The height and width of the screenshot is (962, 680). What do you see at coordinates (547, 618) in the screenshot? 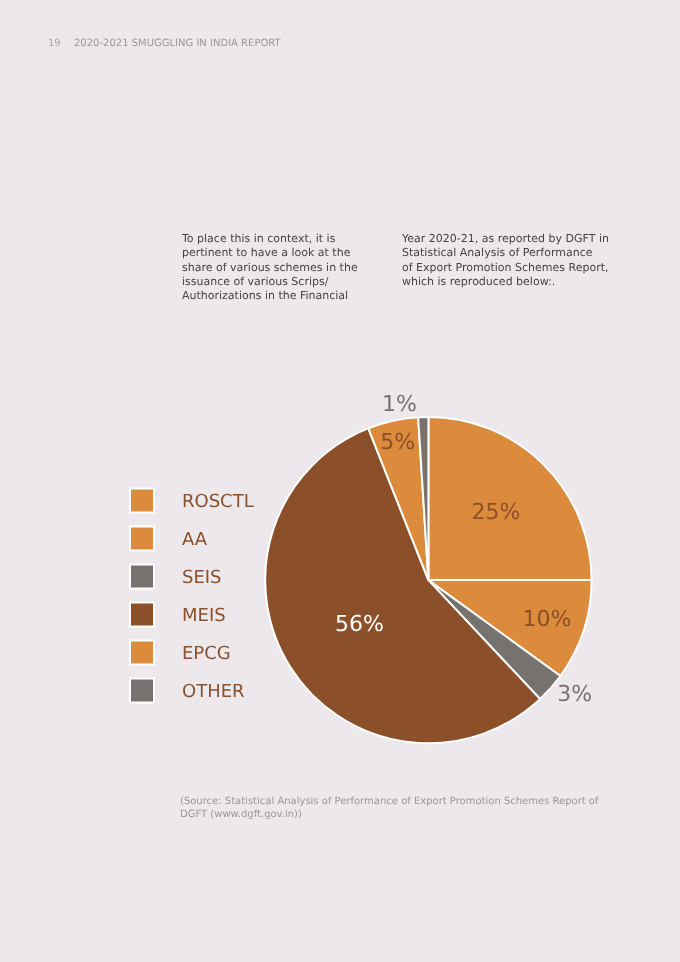
I see `data-label: 10%` at bounding box center [547, 618].